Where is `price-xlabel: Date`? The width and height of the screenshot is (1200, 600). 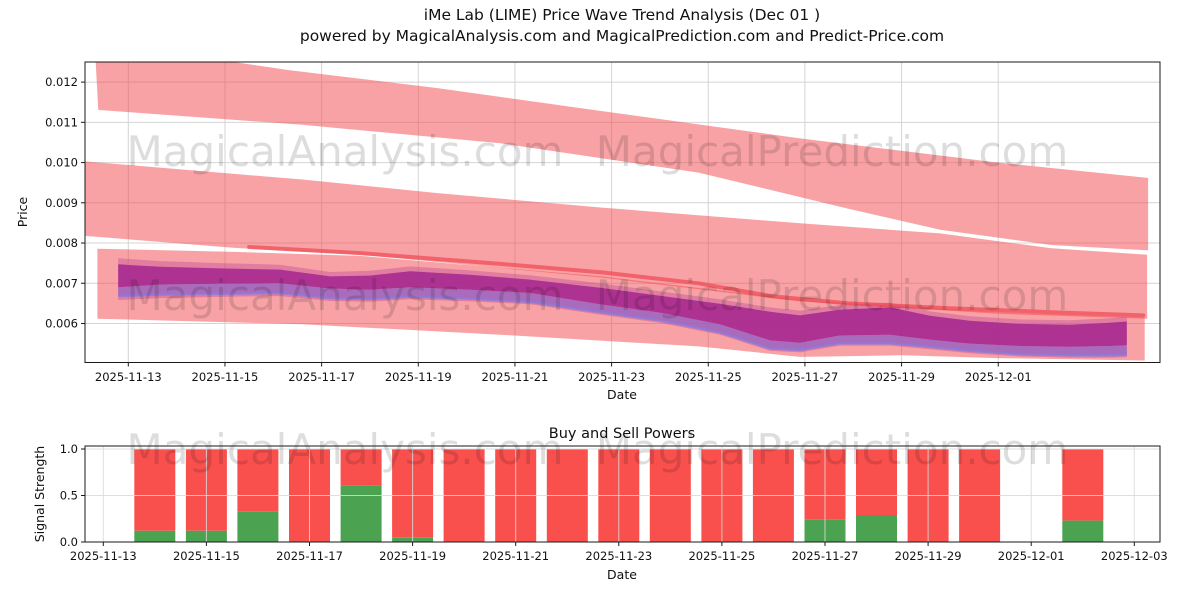 price-xlabel: Date is located at coordinates (622, 394).